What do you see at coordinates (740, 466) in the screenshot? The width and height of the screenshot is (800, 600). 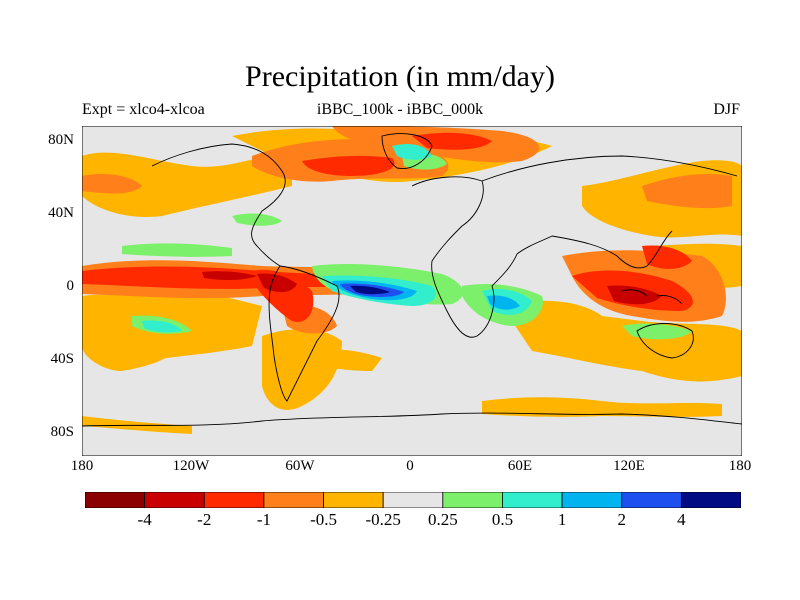 I see `x-tick-180e: 180` at bounding box center [740, 466].